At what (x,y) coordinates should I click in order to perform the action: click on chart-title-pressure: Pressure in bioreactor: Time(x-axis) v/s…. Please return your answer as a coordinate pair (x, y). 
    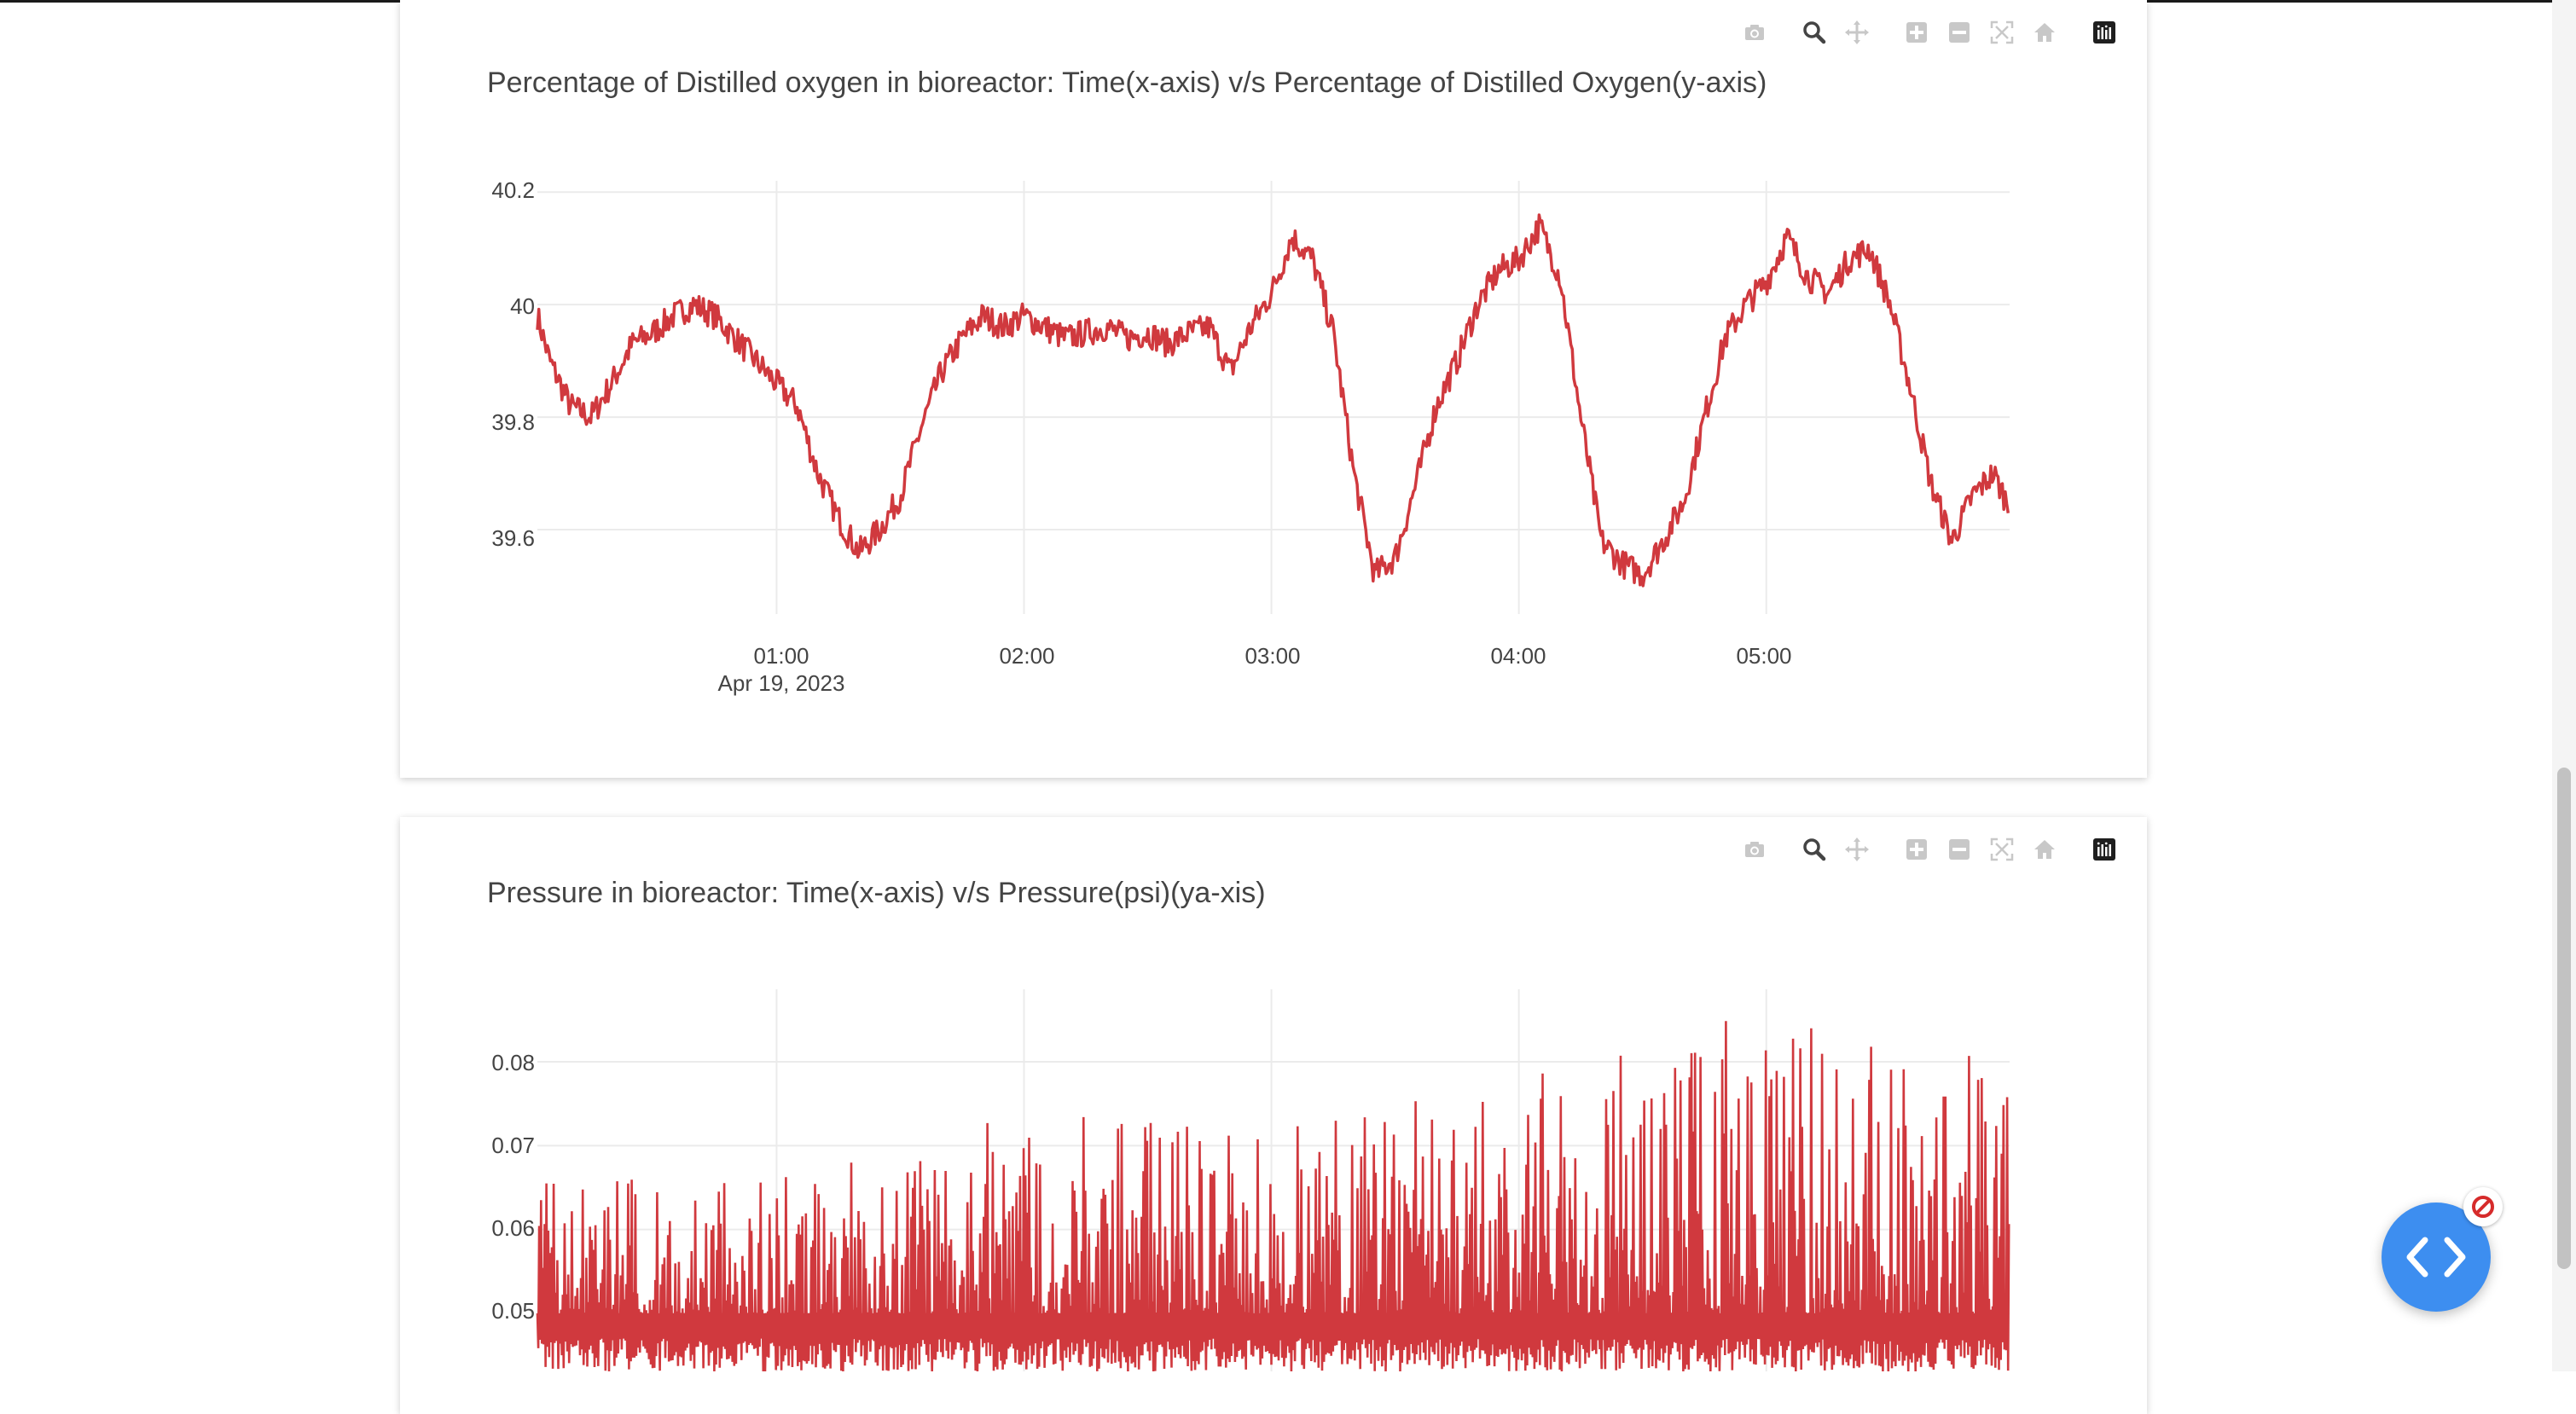
    Looking at the image, I should click on (876, 893).